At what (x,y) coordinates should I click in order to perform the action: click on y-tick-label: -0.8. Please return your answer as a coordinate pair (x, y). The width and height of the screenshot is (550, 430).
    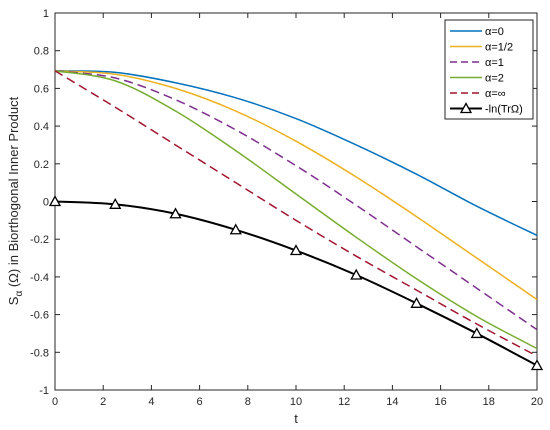
    Looking at the image, I should click on (39, 353).